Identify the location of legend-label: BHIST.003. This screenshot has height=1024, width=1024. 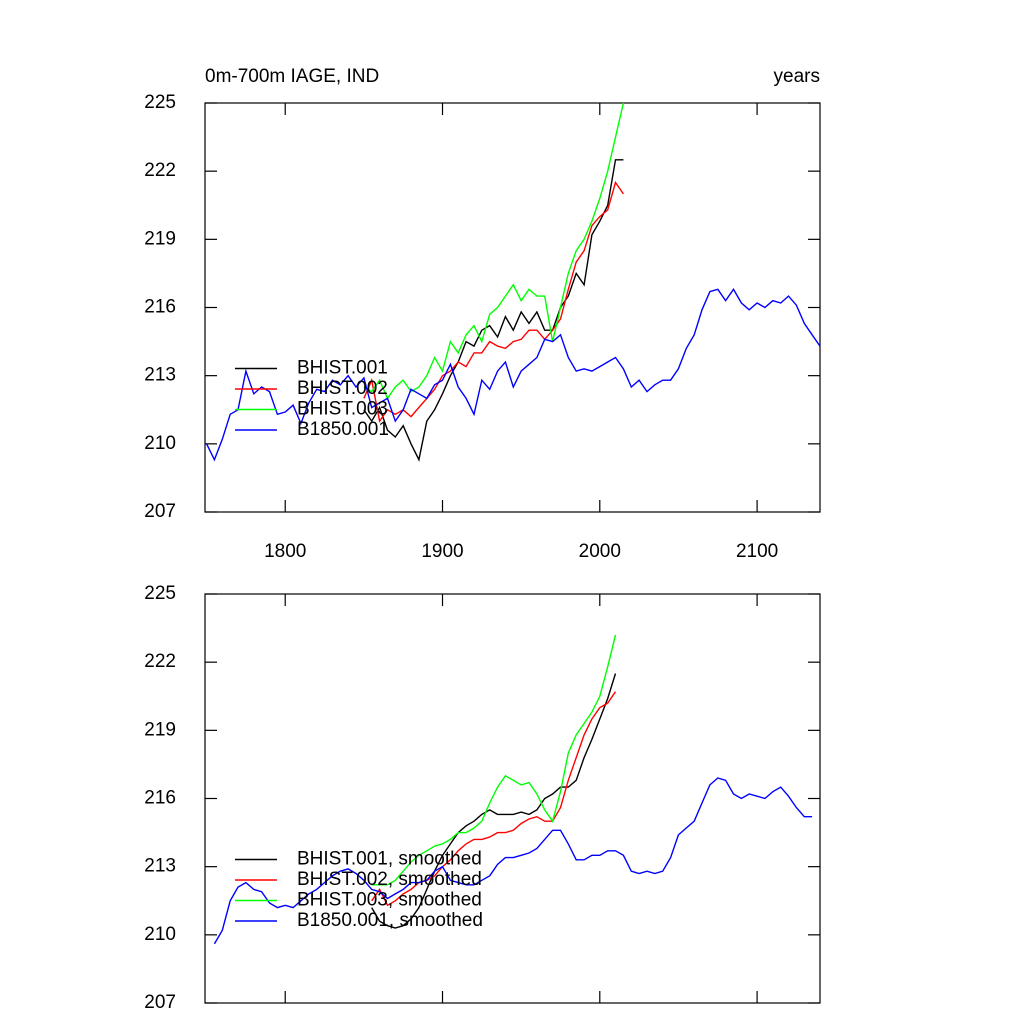
(342, 409).